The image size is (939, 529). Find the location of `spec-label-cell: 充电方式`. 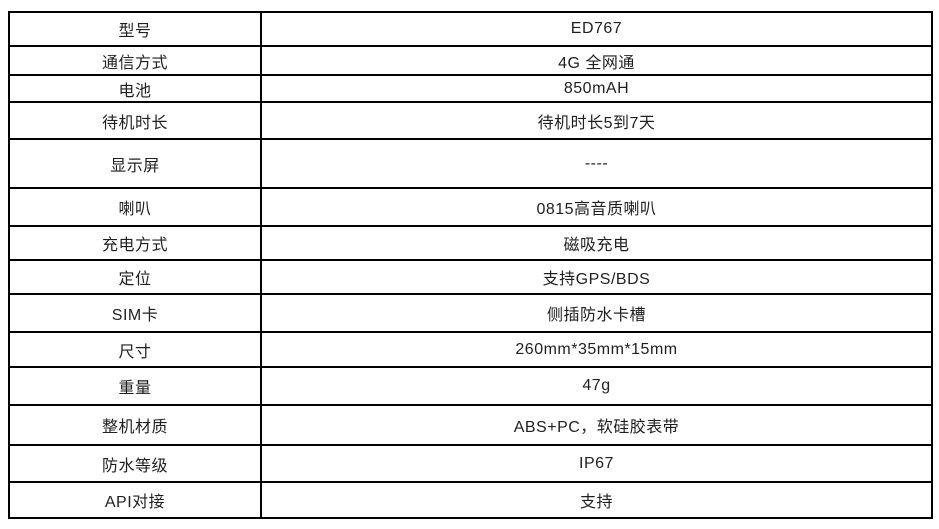

spec-label-cell: 充电方式 is located at coordinates (135, 243).